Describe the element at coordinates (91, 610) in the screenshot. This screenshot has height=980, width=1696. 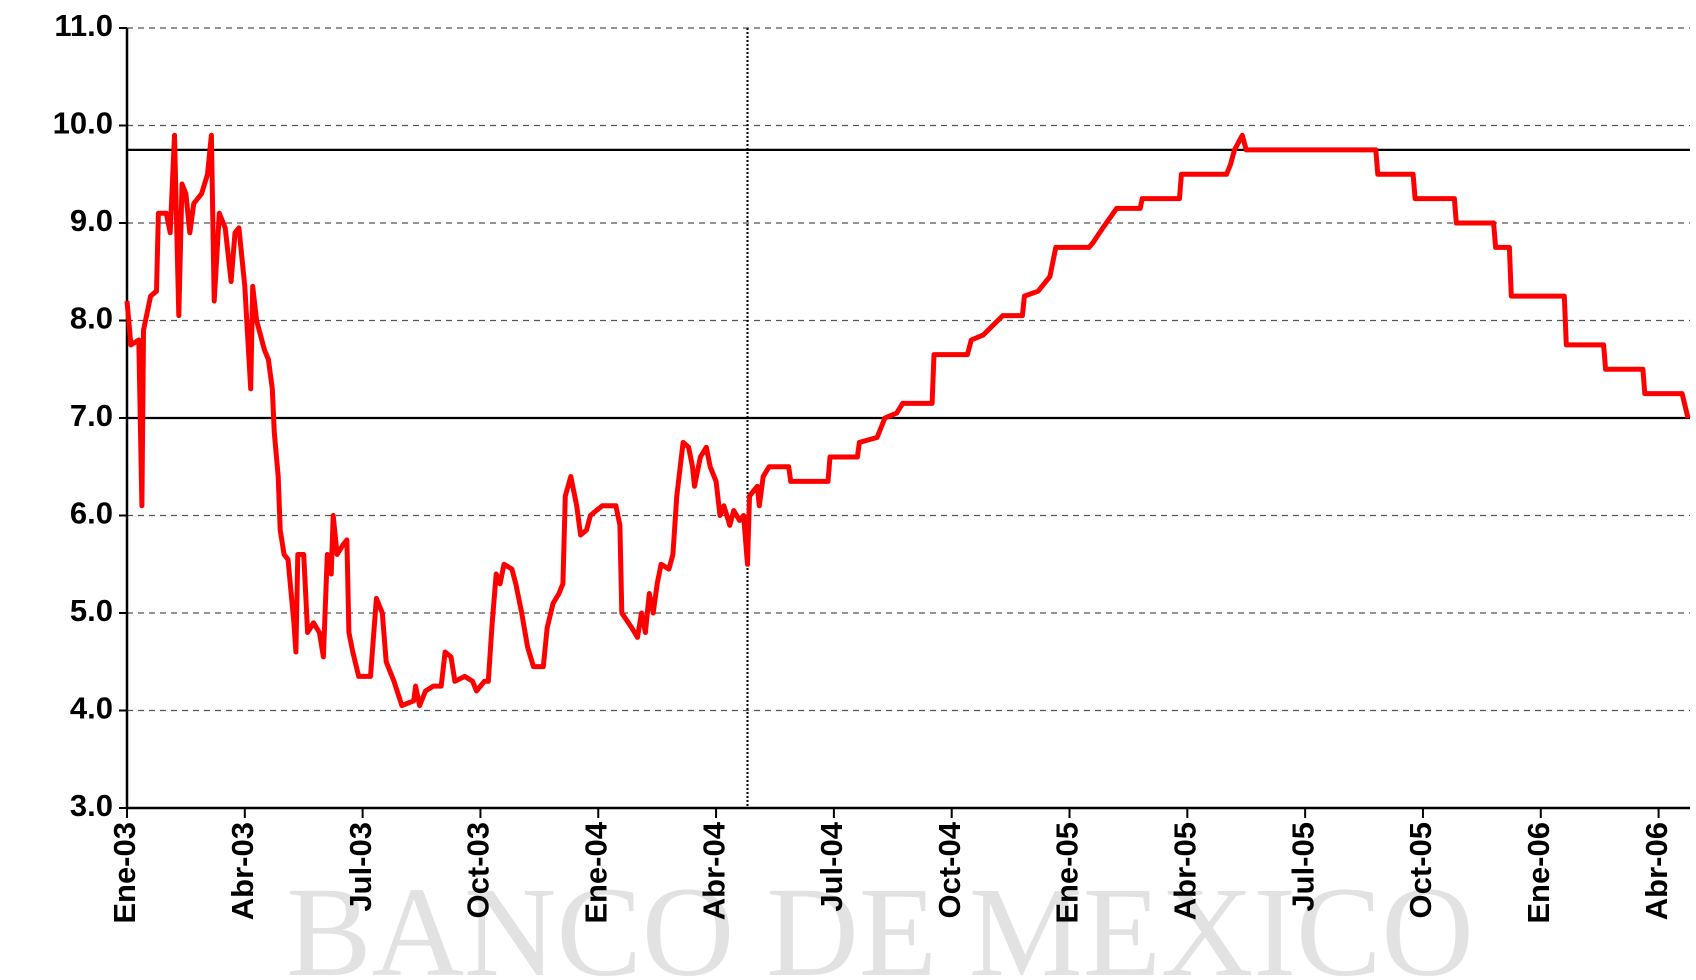
I see `y-tick-label: 5.0` at that location.